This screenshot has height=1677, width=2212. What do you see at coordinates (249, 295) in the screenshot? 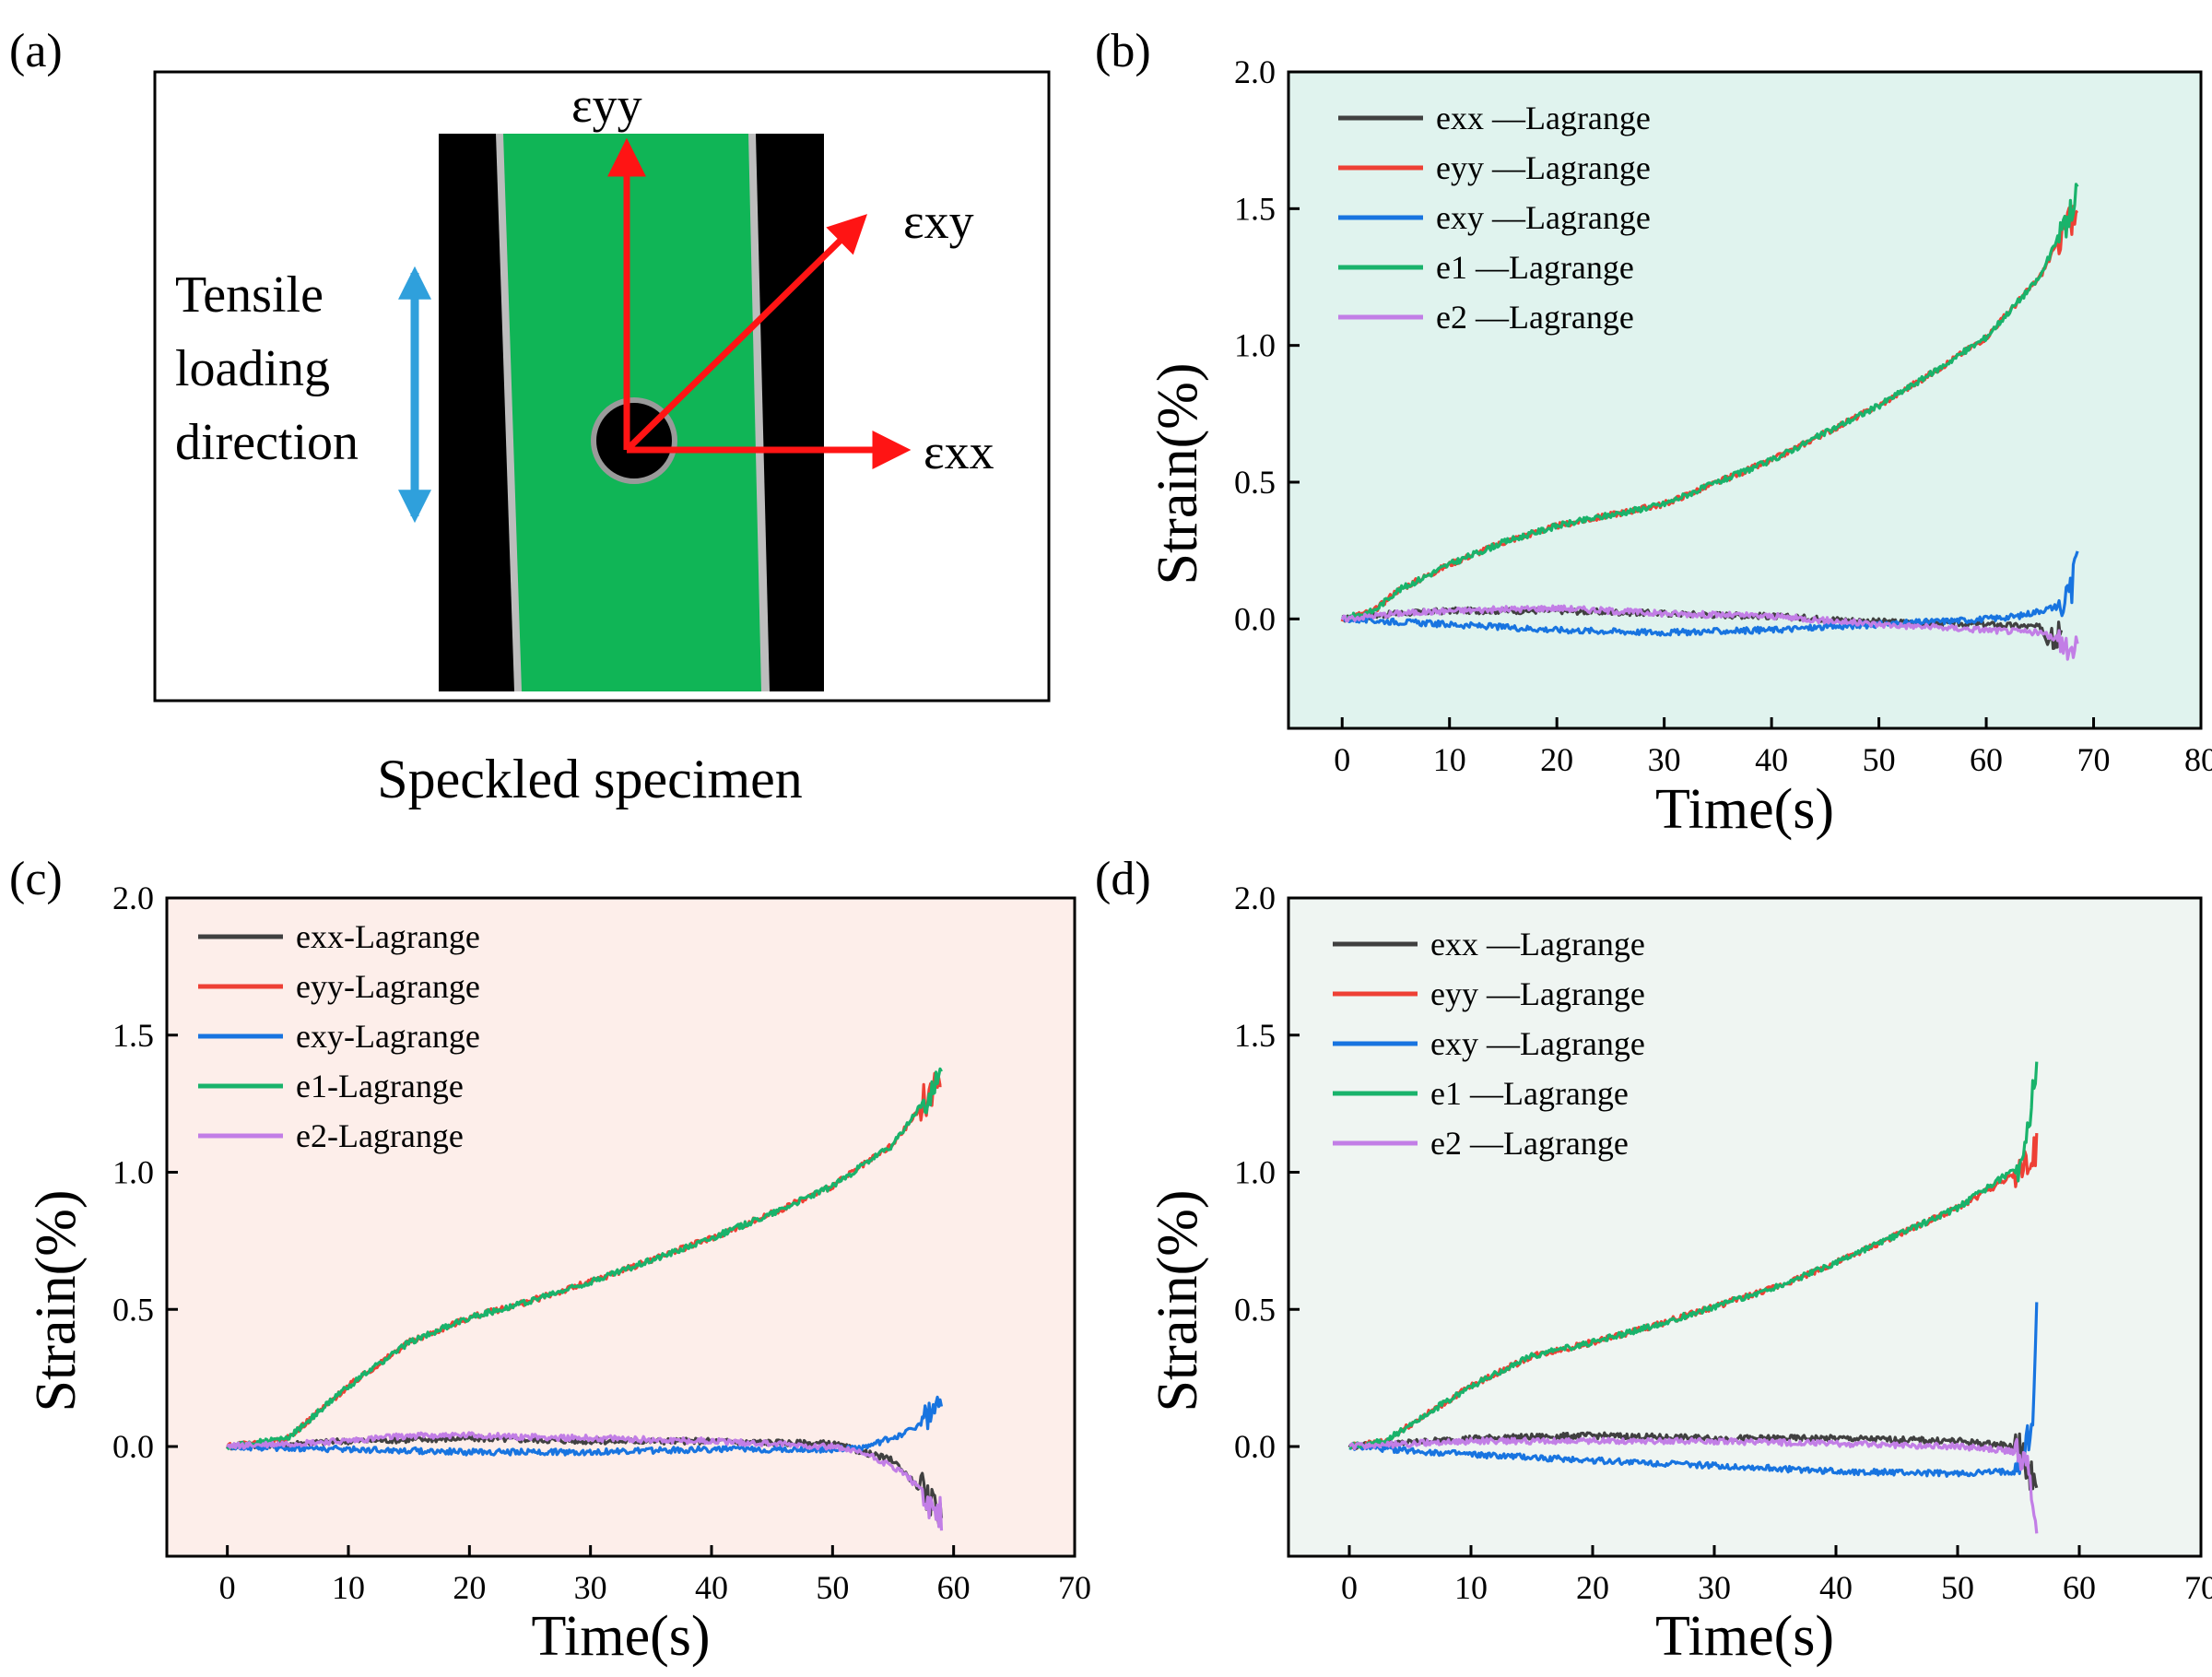
I see `loading-label-line1: Tensile` at bounding box center [249, 295].